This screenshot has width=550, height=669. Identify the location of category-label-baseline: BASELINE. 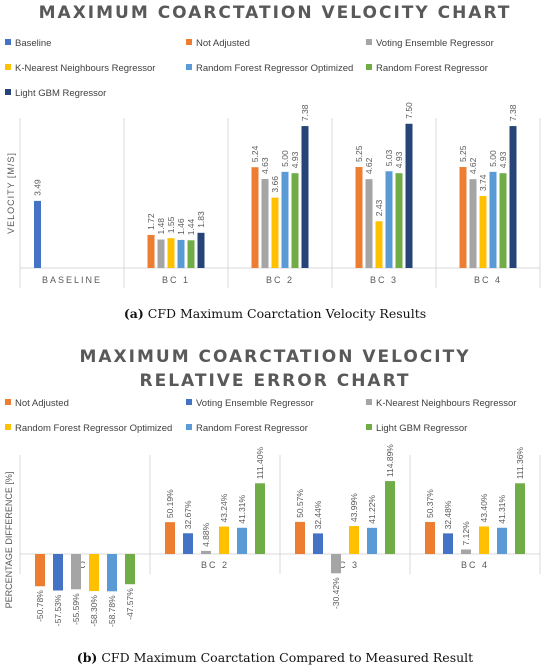
(72, 280).